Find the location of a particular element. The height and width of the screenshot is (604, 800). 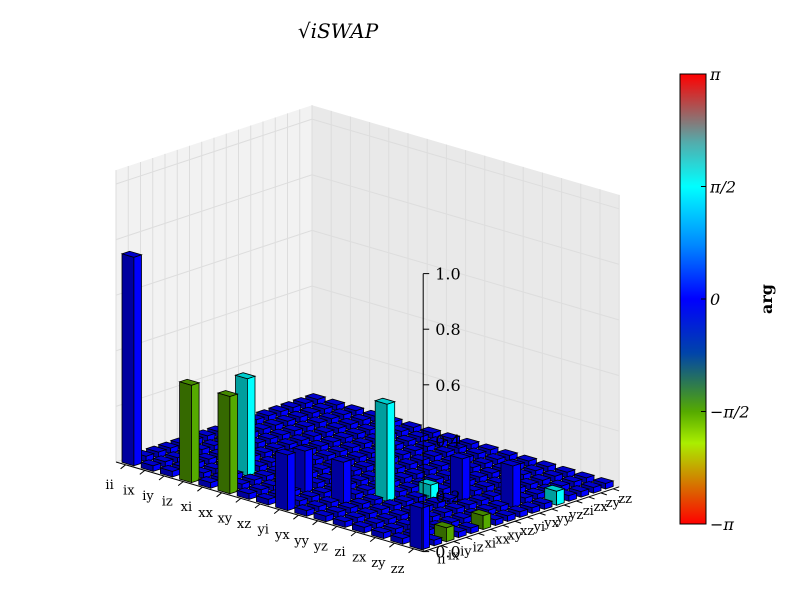

x-tick-label: zz is located at coordinates (398, 569).